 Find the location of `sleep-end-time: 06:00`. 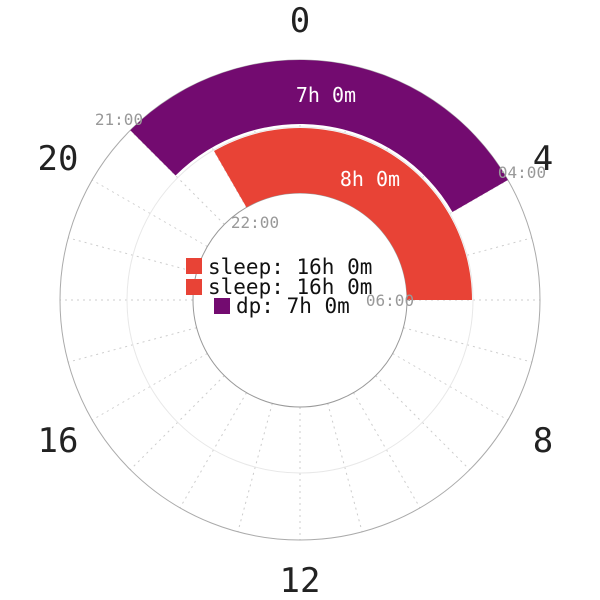

sleep-end-time: 06:00 is located at coordinates (390, 300).